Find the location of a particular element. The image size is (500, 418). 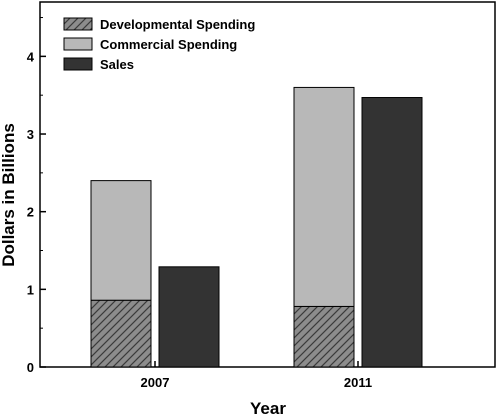

y-axis-title: Dollars in Billions is located at coordinates (9, 195).